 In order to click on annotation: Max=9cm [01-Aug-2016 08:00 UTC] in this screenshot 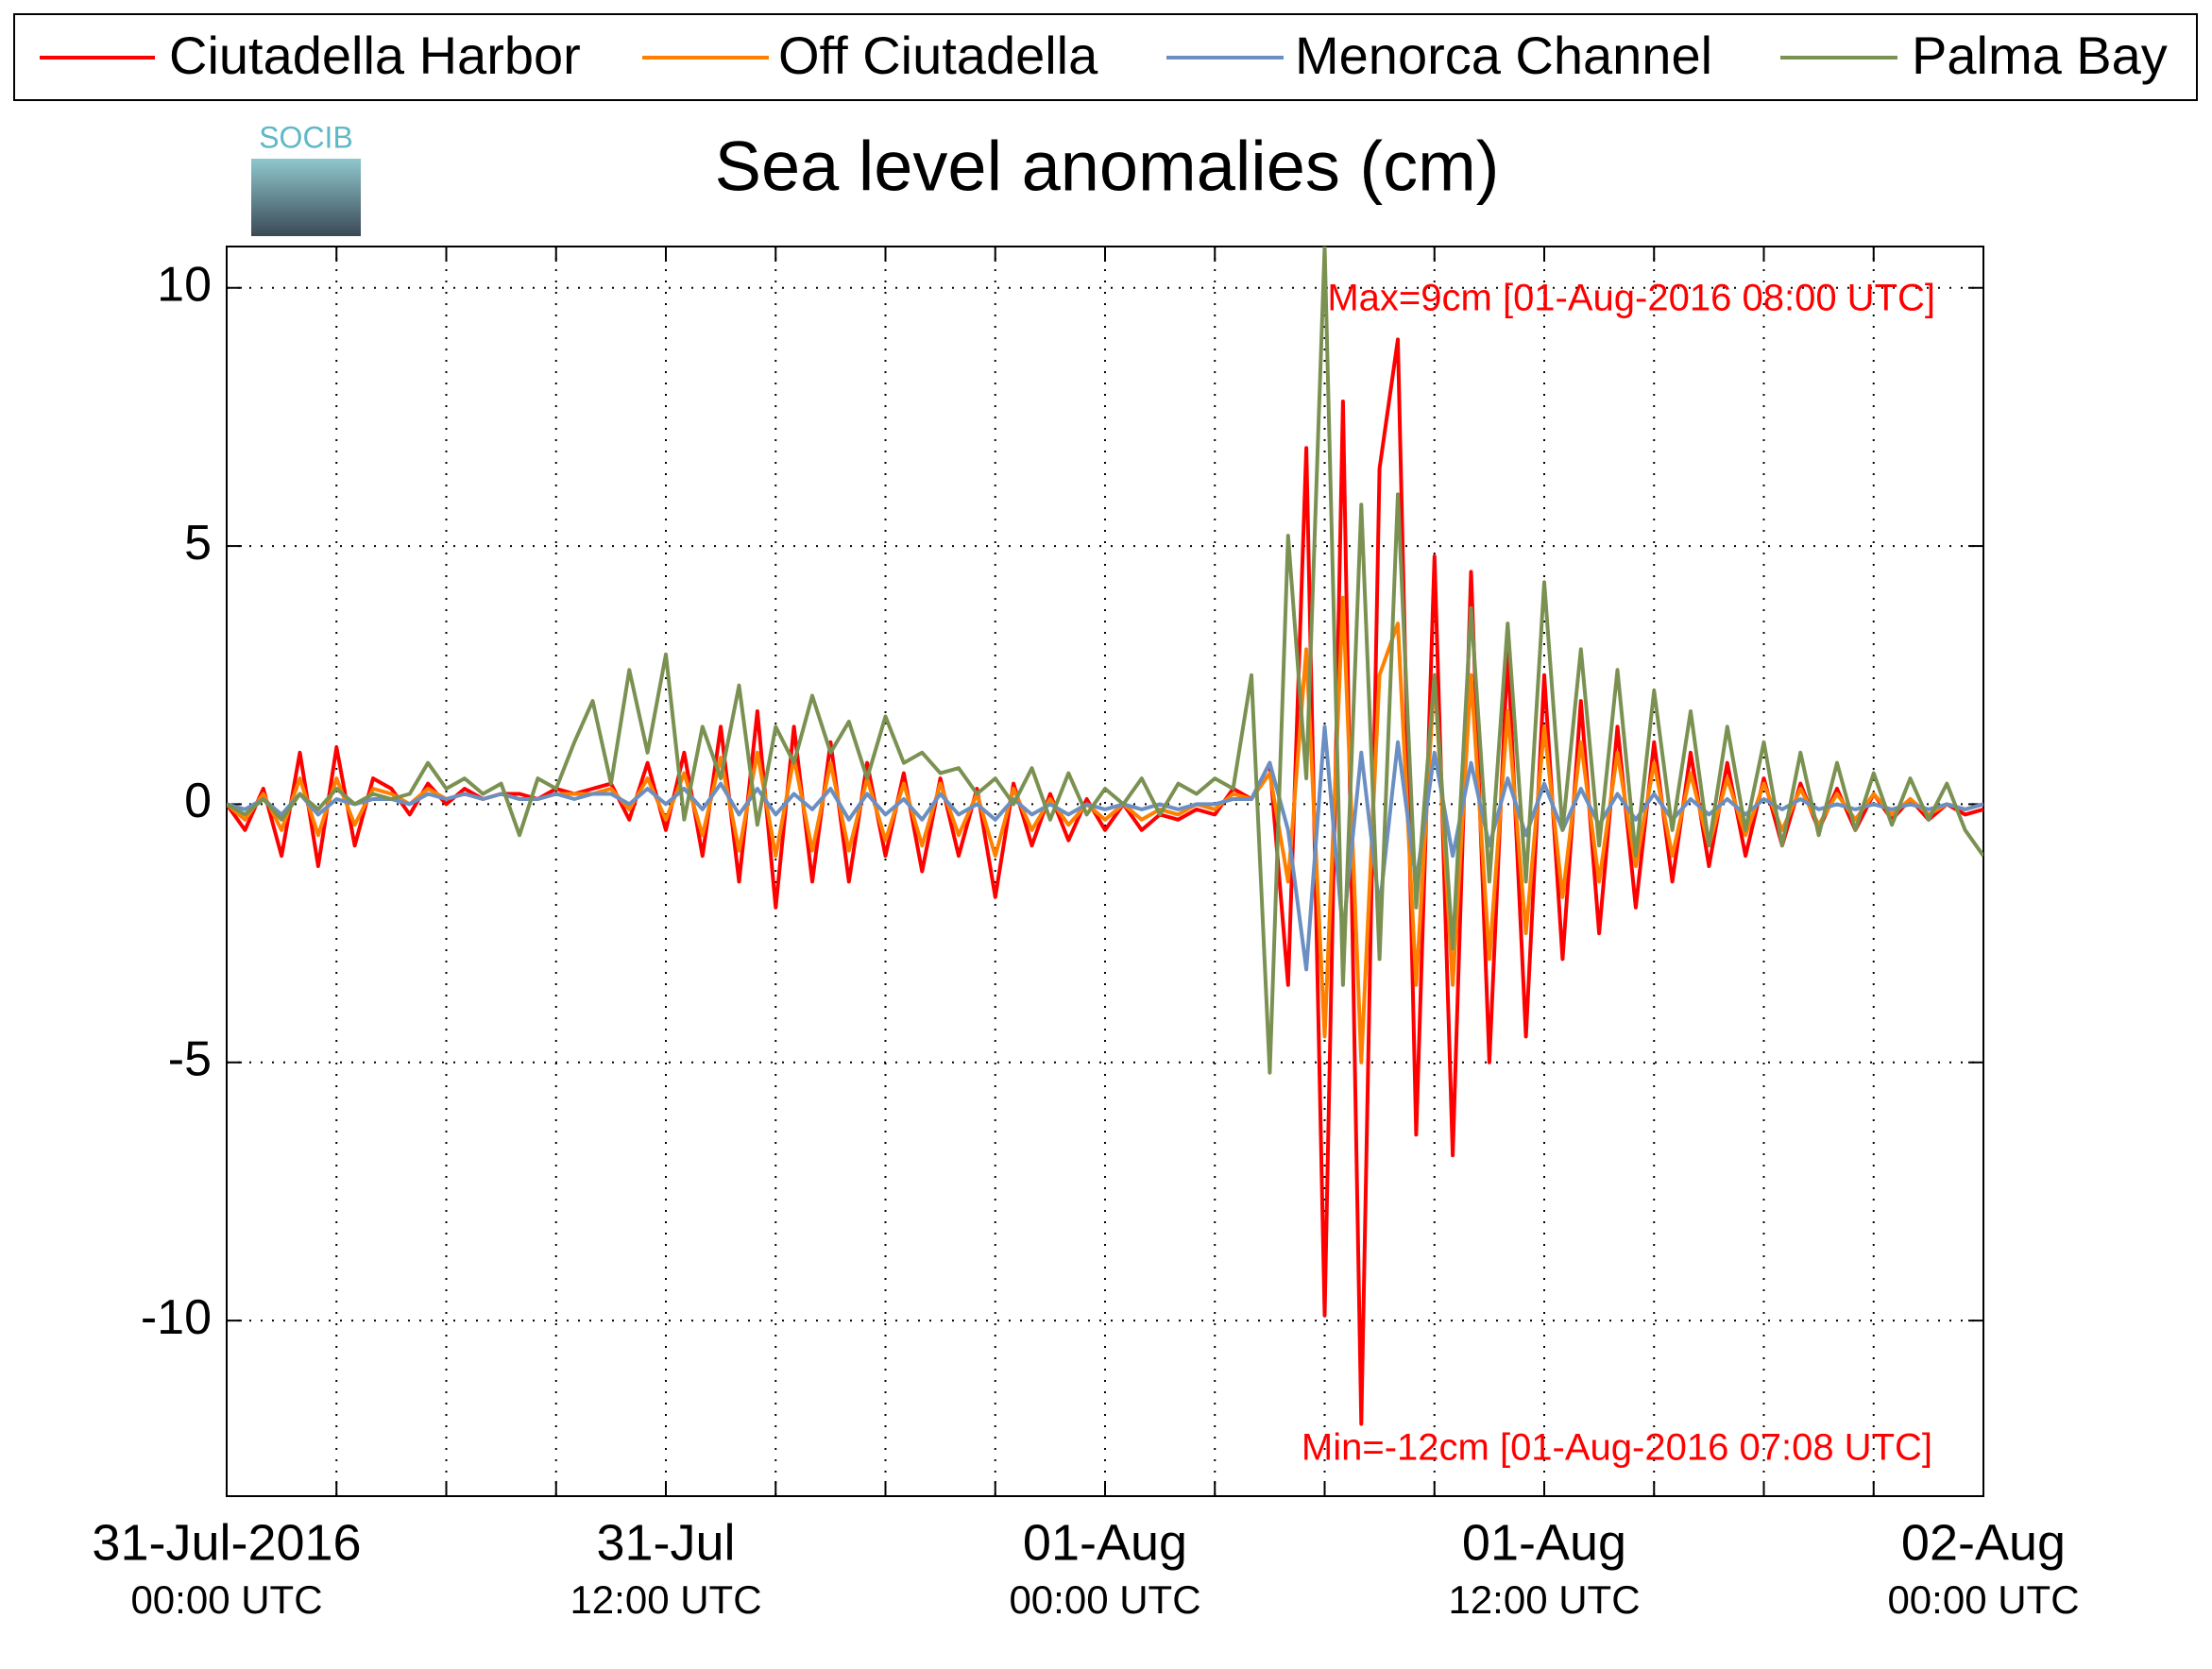, I will do `click(1631, 299)`.